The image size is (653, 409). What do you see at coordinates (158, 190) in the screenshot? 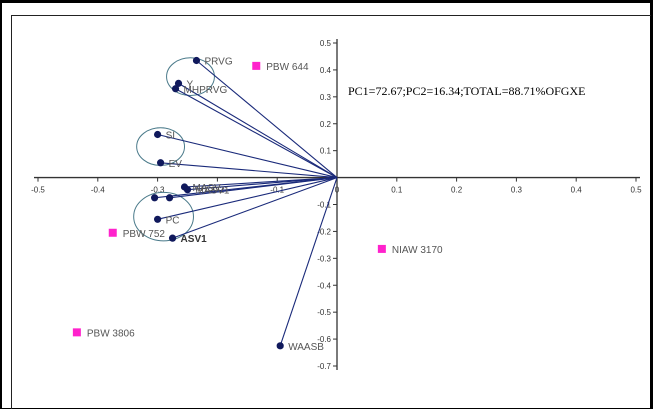
I see `x-tick-label: -0.3` at bounding box center [158, 190].